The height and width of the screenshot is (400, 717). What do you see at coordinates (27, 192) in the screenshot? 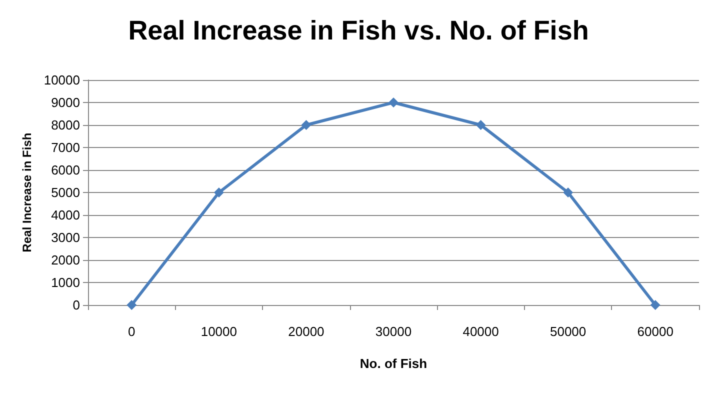
I see `y-axis-title: Real Increase in Fish` at bounding box center [27, 192].